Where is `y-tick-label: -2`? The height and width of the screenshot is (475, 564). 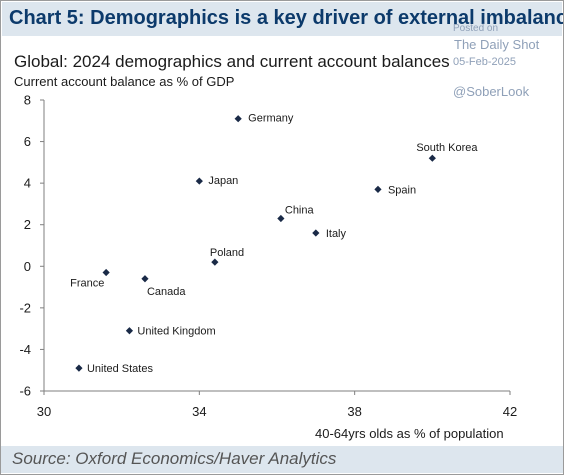 y-tick-label: -2 is located at coordinates (25, 307).